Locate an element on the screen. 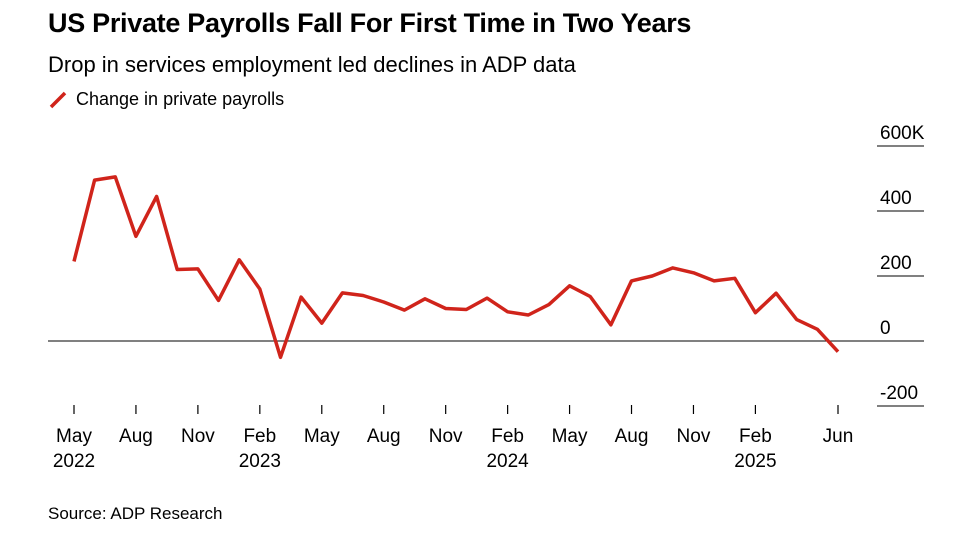 The image size is (963, 544). x-tick-year-label: 2025 is located at coordinates (755, 461).